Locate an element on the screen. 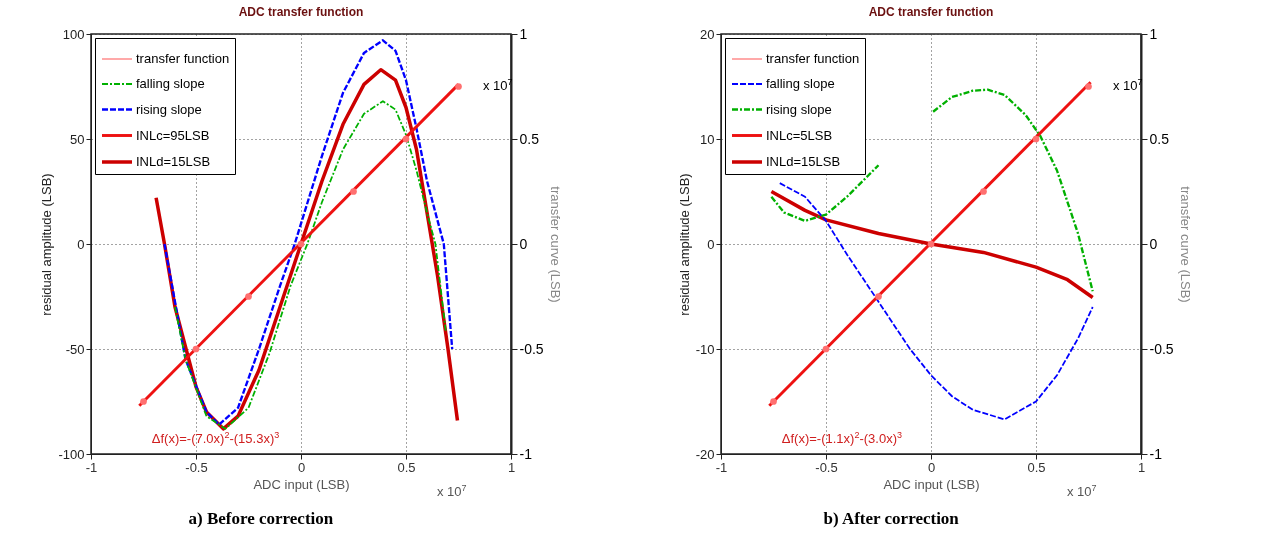 This screenshot has height=553, width=1276. y-tick-label: -20 is located at coordinates (705, 454).